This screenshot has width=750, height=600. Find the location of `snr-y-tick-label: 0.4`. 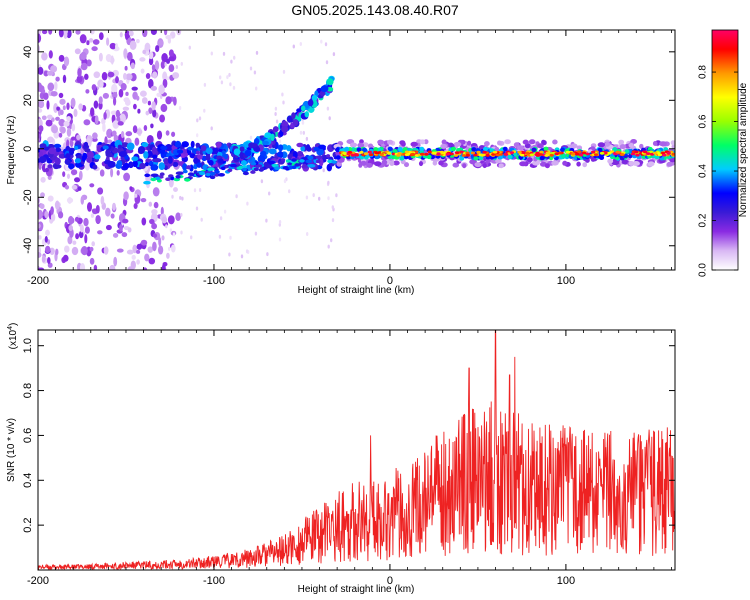

snr-y-tick-label: 0.4 is located at coordinates (28, 480).